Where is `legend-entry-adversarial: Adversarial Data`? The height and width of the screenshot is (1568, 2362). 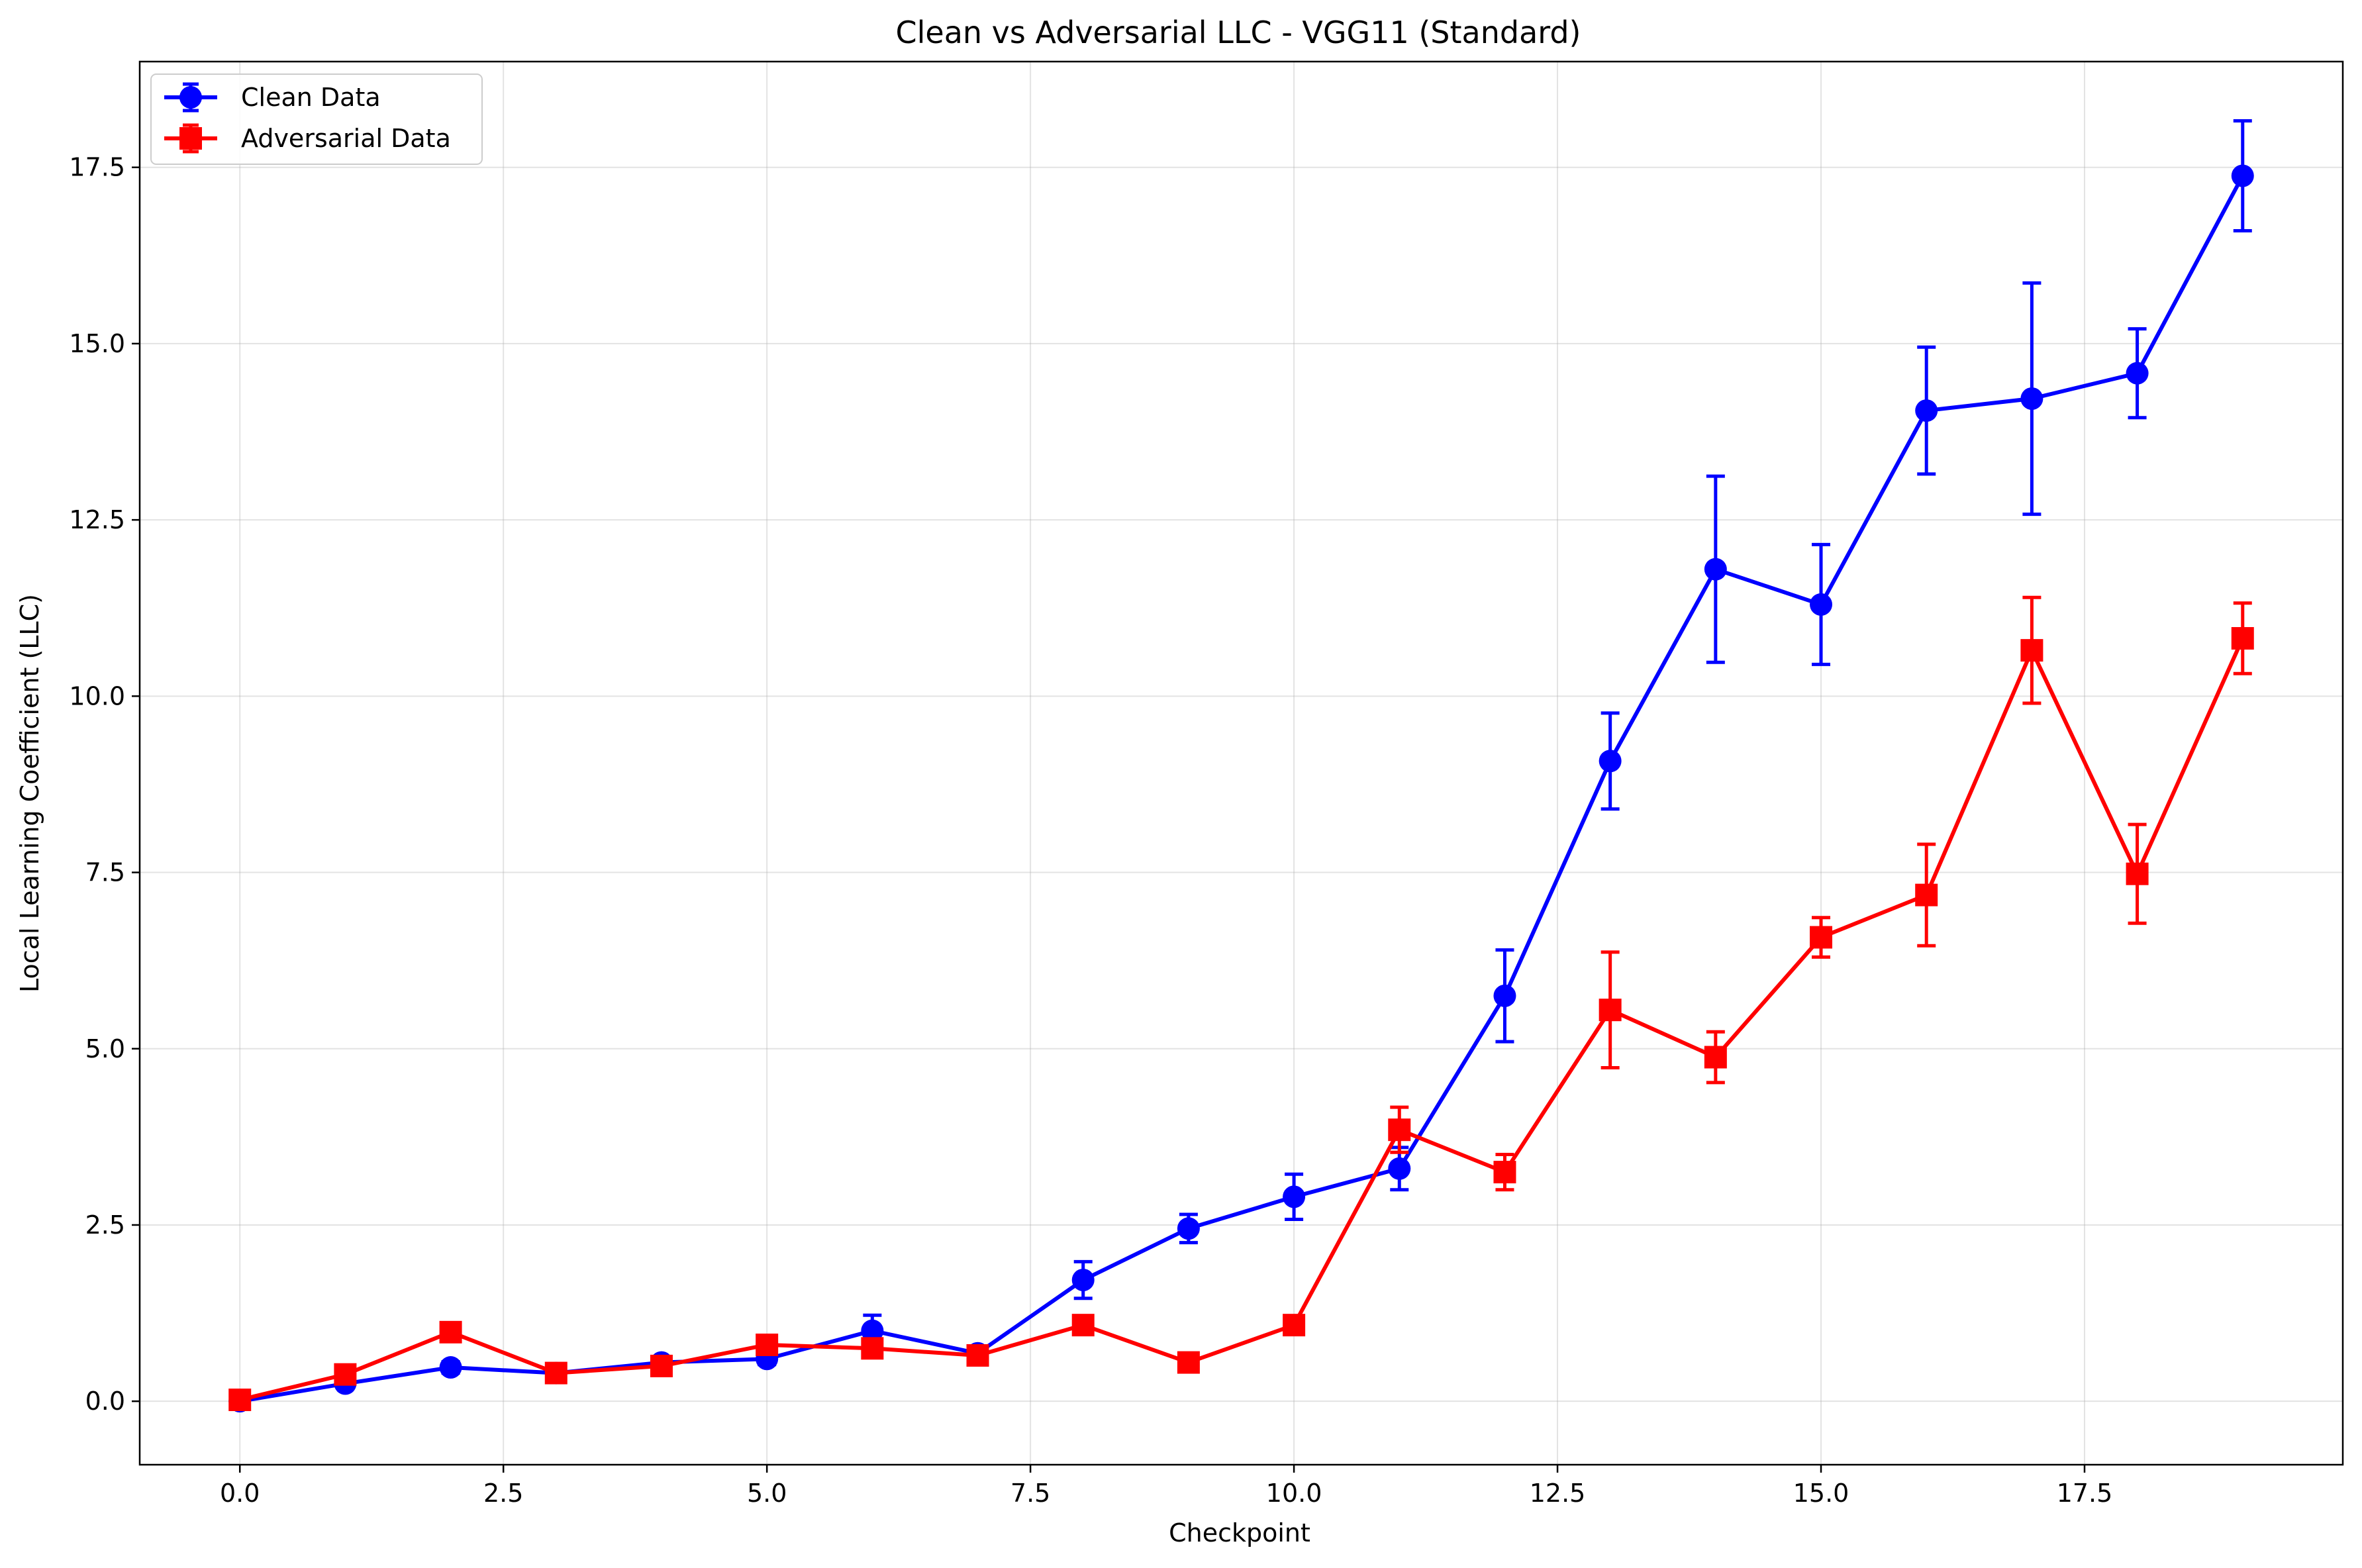 legend-entry-adversarial: Adversarial Data is located at coordinates (307, 138).